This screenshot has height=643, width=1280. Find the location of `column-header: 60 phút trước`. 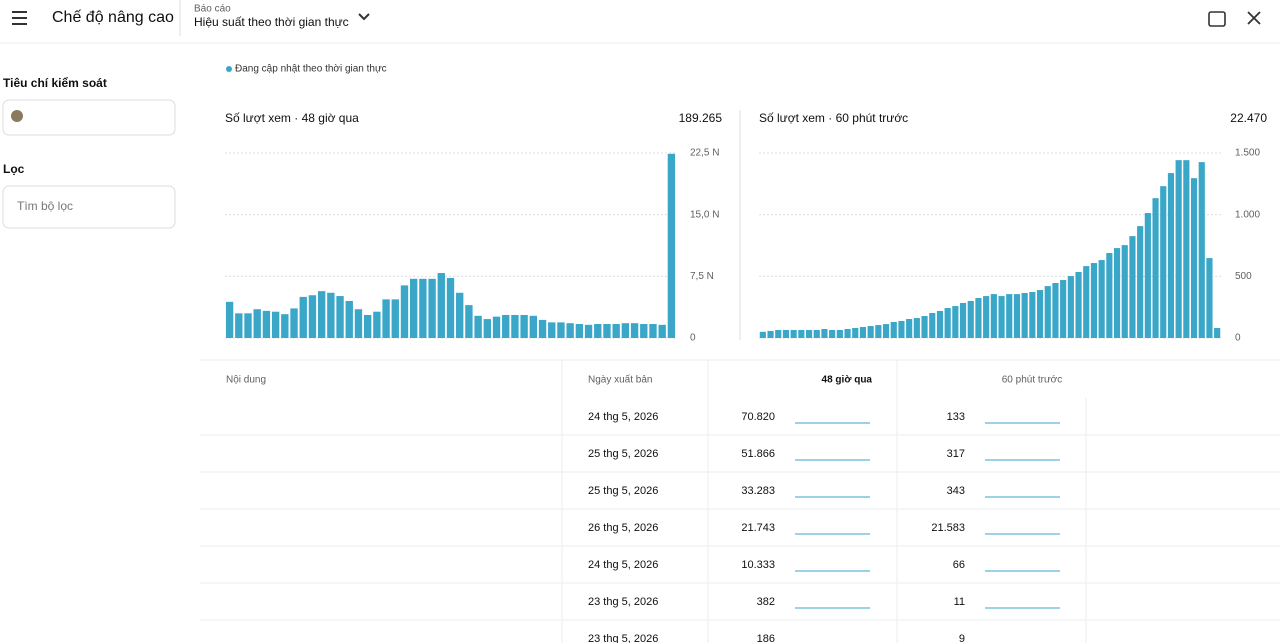

column-header: 60 phút trước is located at coordinates (1032, 380).